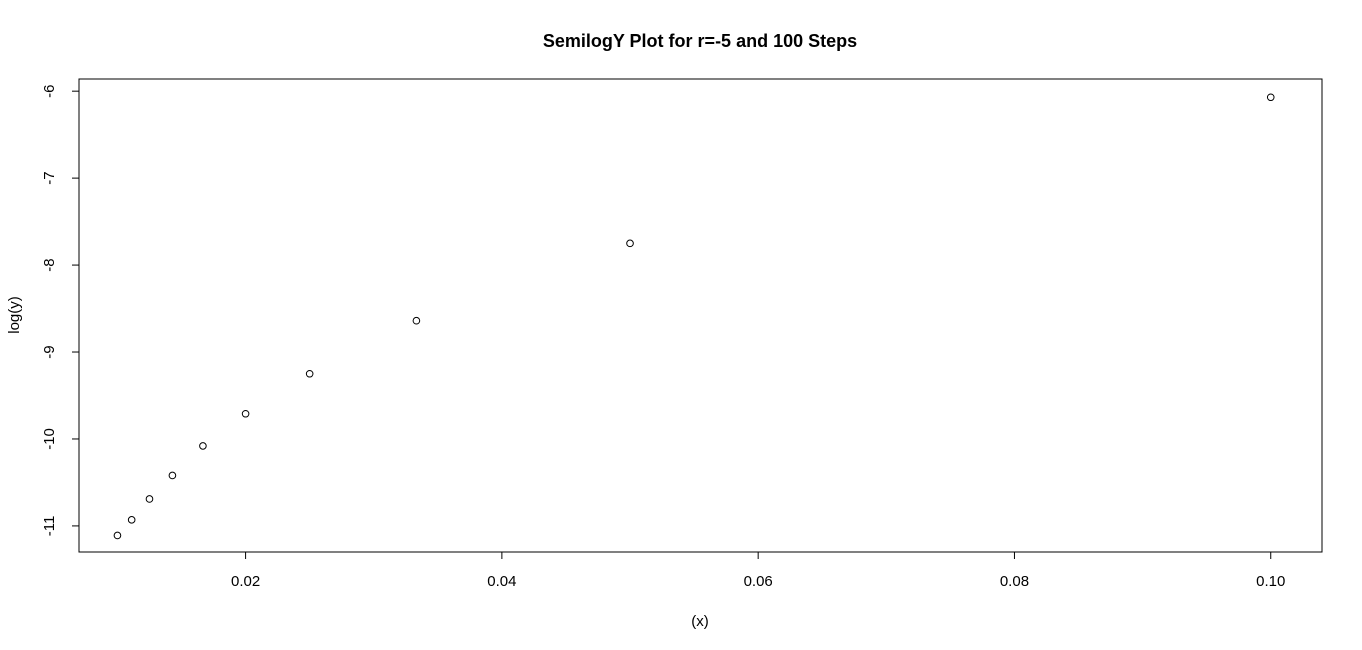 The height and width of the screenshot is (650, 1362). What do you see at coordinates (758, 570) in the screenshot?
I see `x-axis: 0.02 0.04 0.06 0.08 0.10` at bounding box center [758, 570].